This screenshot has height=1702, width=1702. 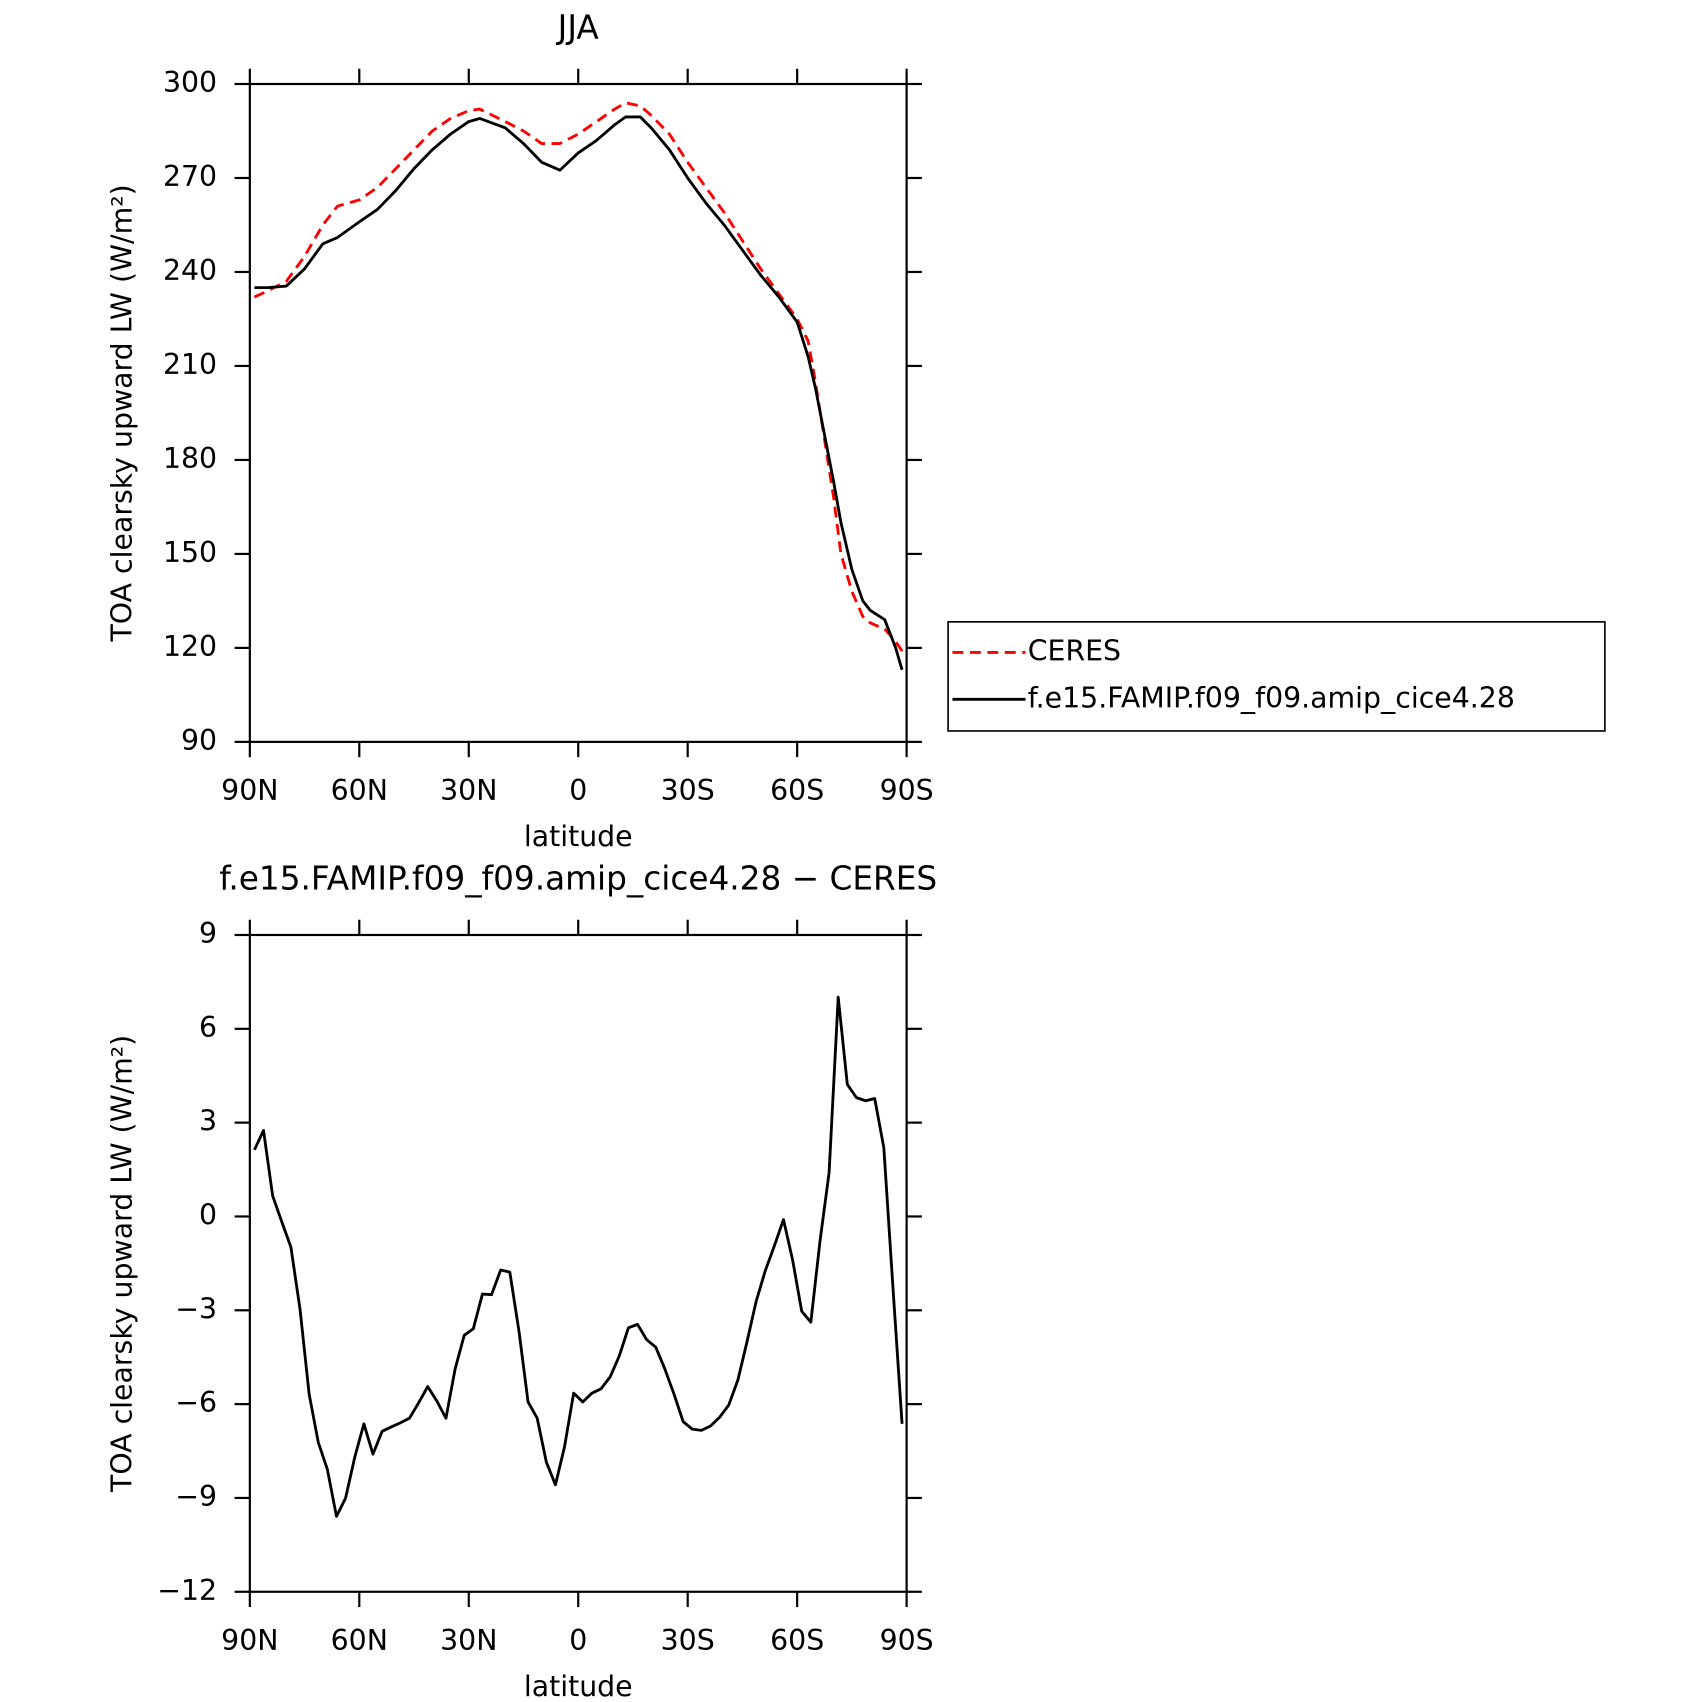 I want to click on y-tick-label: −9, so click(x=196, y=1496).